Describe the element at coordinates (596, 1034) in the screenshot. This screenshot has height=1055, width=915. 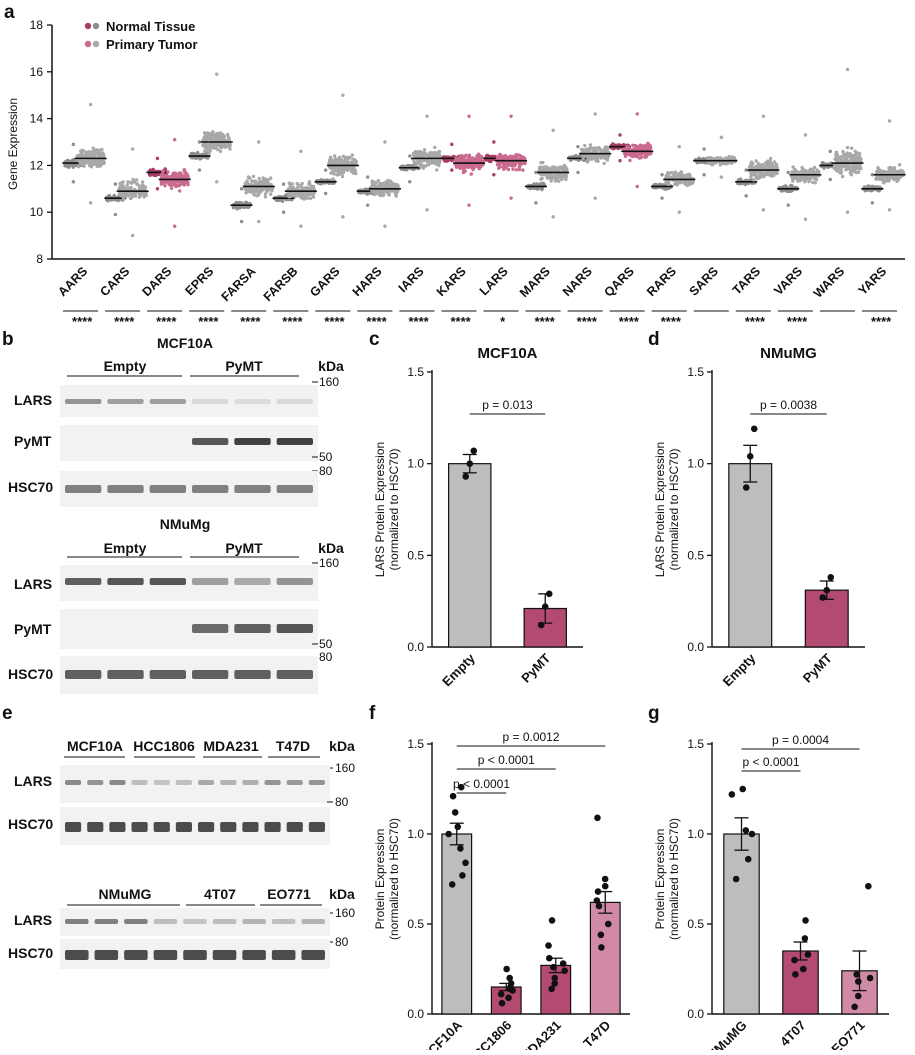
I see `panel-f-category-label: T47D` at that location.